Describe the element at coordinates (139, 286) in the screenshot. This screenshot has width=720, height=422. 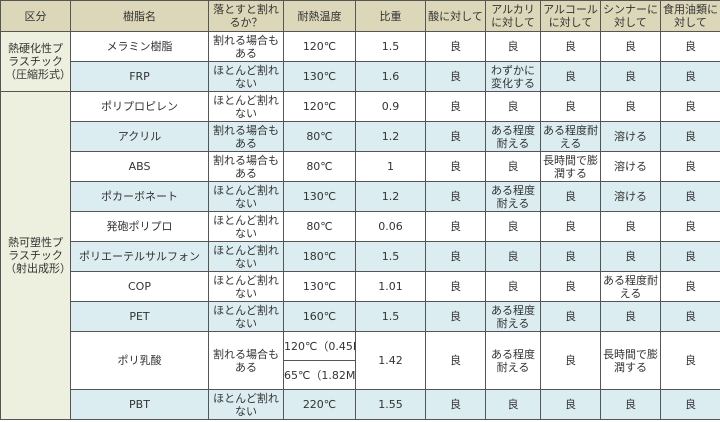
I see `resin-name-cell: COP` at that location.